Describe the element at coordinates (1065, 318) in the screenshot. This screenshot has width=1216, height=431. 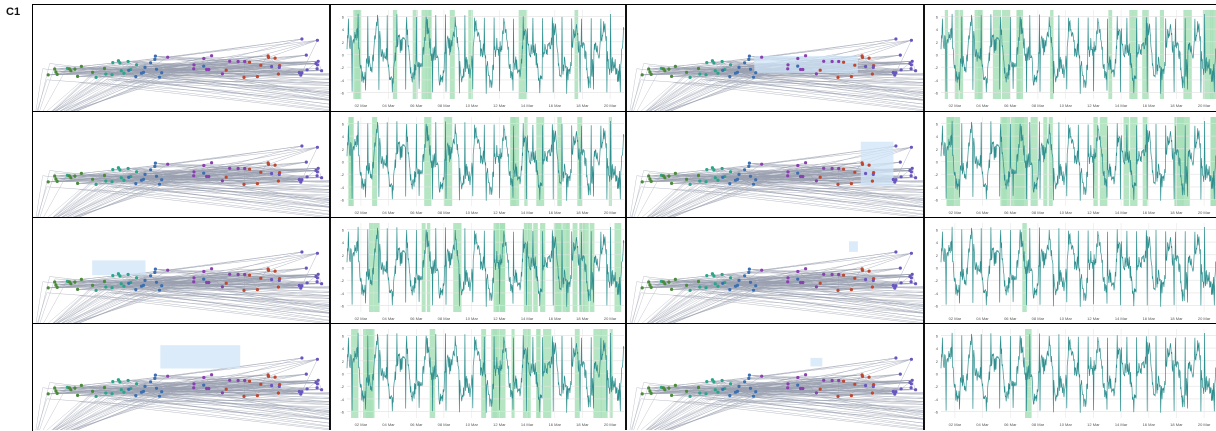
I see `x-tick-label: 10 Mar` at that location.